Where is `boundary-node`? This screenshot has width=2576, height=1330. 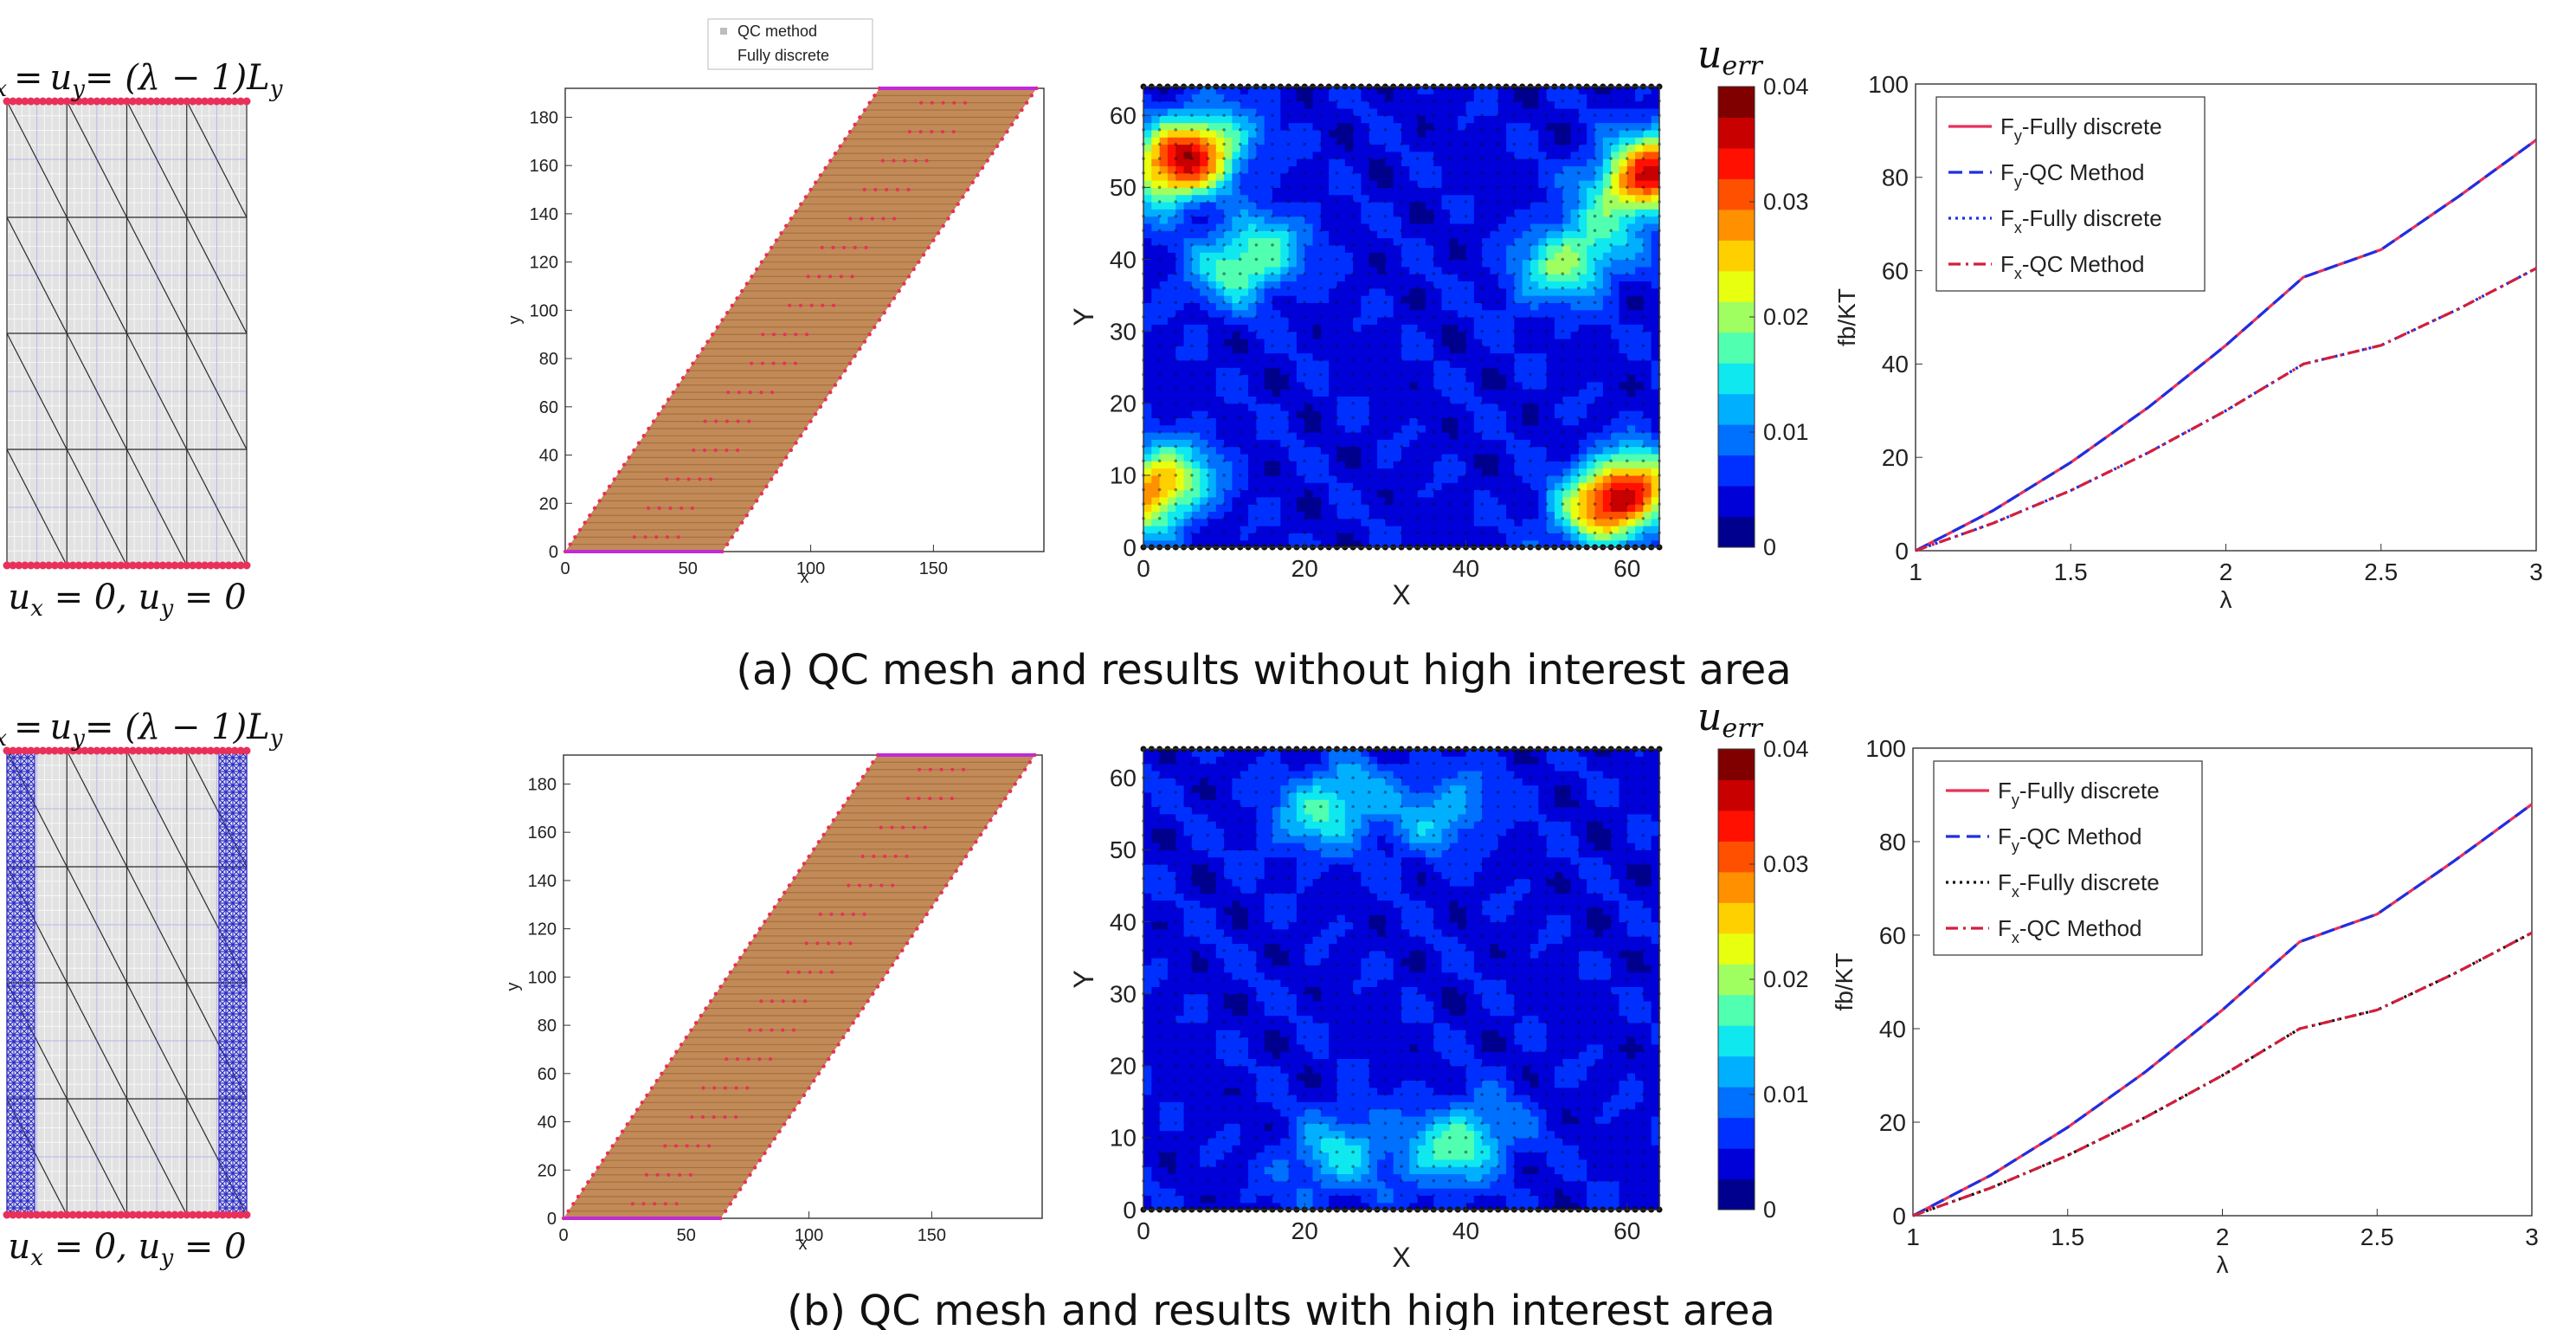 boundary-node is located at coordinates (97, 751).